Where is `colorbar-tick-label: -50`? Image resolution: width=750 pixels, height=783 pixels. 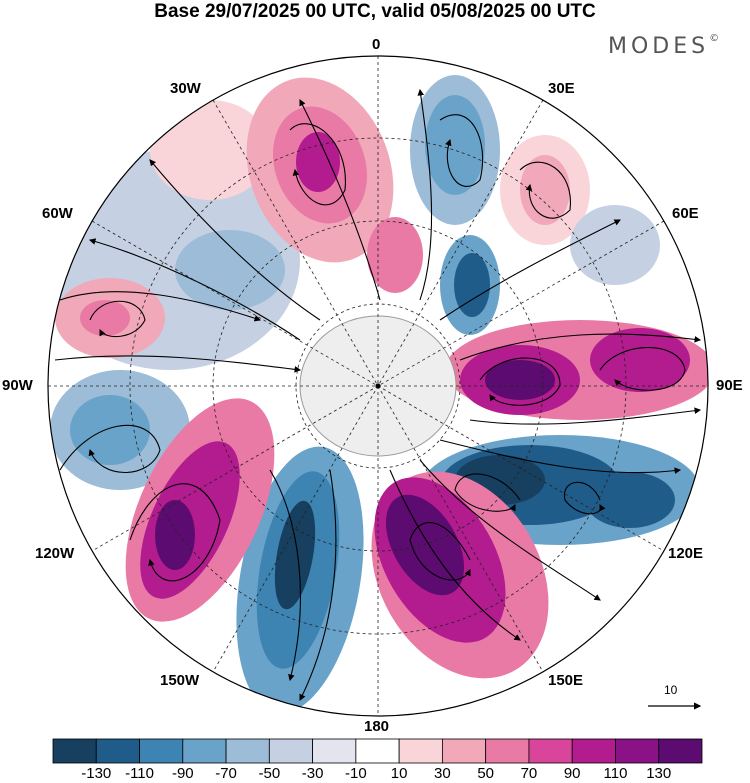 colorbar-tick-label: -50 is located at coordinates (269, 773).